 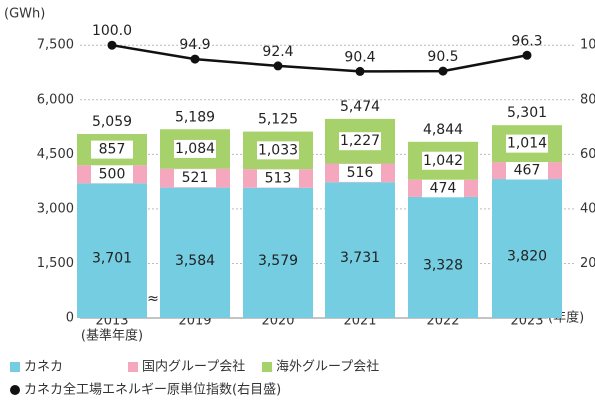 What do you see at coordinates (527, 257) in the screenshot?
I see `value-label: 3,820` at bounding box center [527, 257].